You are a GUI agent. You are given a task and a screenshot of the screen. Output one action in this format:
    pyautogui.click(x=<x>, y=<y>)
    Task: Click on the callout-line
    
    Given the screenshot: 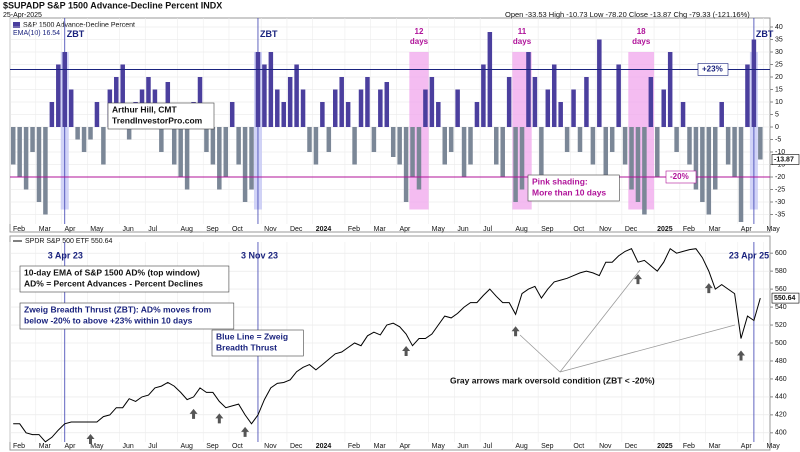 What is the action you would take?
    pyautogui.click(x=647, y=348)
    